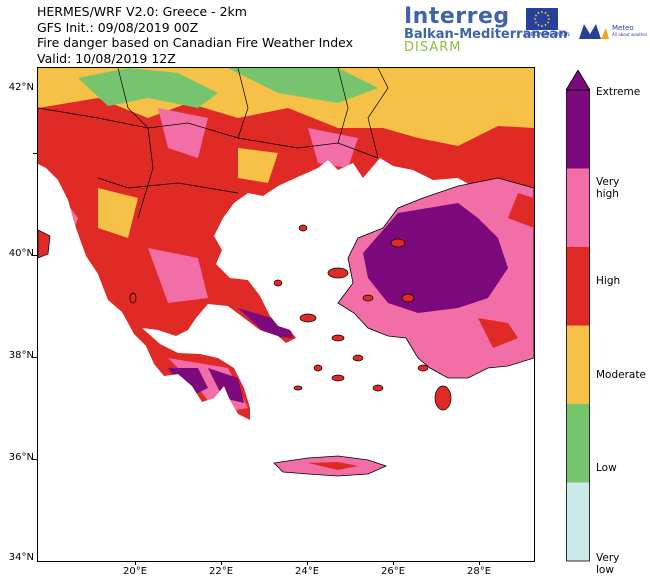  I want to click on x-tick-label: 22°E, so click(221, 571).